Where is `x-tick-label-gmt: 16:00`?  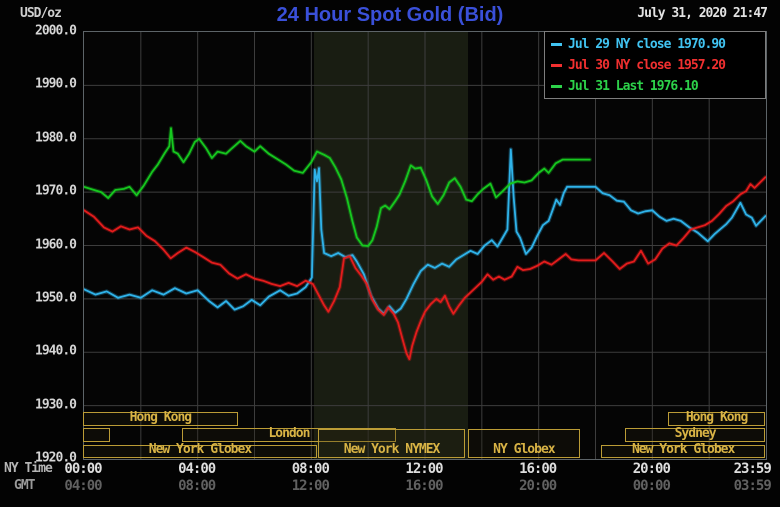 x-tick-label-gmt: 16:00 is located at coordinates (424, 486).